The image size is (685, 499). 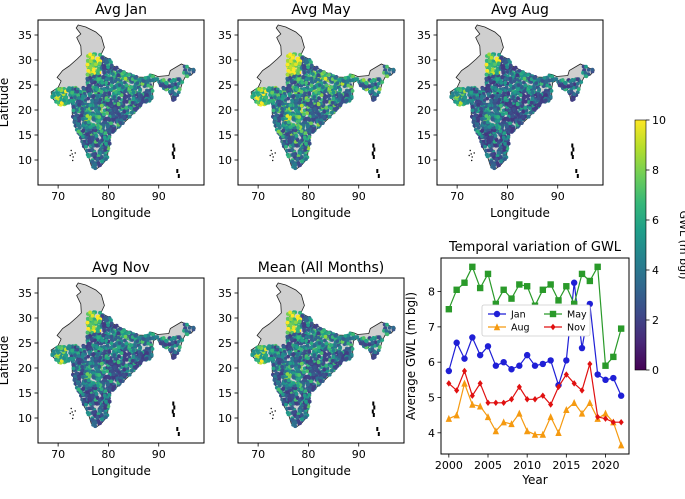 What do you see at coordinates (320, 10) in the screenshot?
I see `map-title-may: Avg May` at bounding box center [320, 10].